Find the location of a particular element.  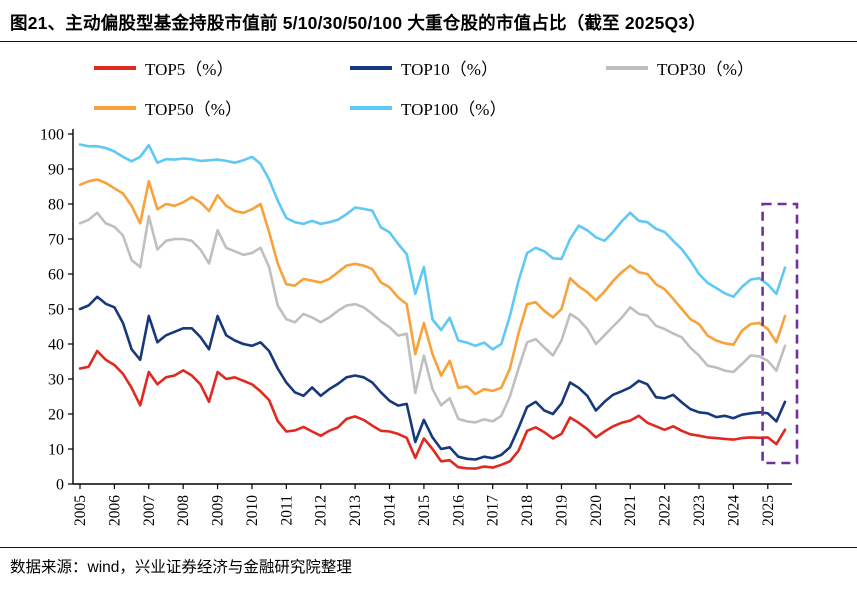

source-note: 数据来源：wind，兴业证券经济与金融研究院整理 is located at coordinates (181, 568).